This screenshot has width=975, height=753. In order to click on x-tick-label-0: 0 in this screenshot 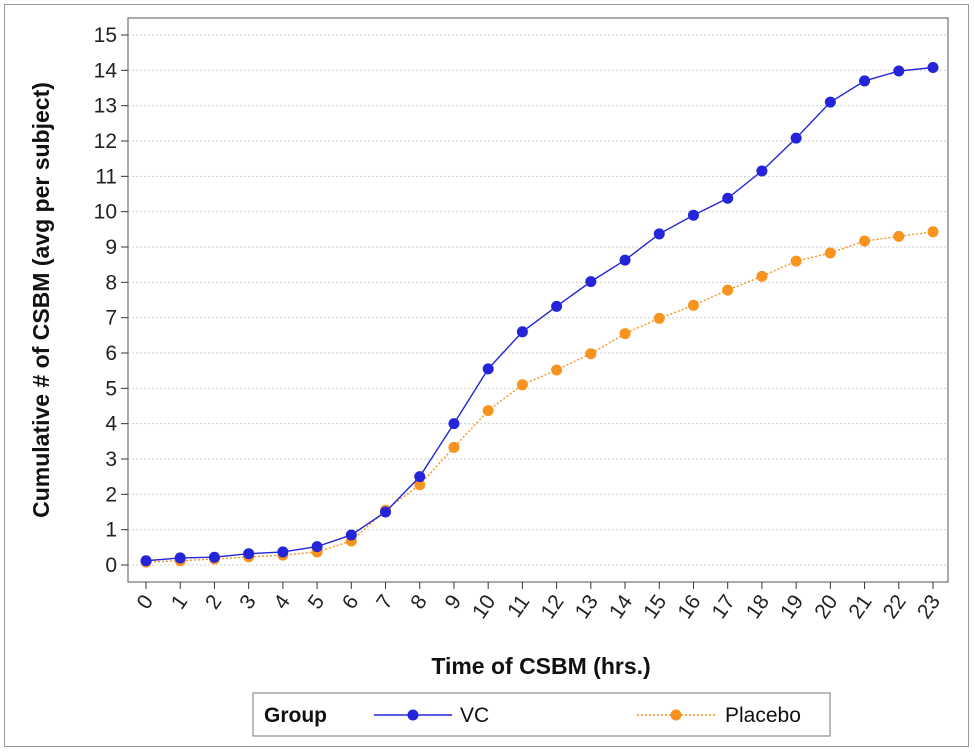, I will do `click(146, 602)`.